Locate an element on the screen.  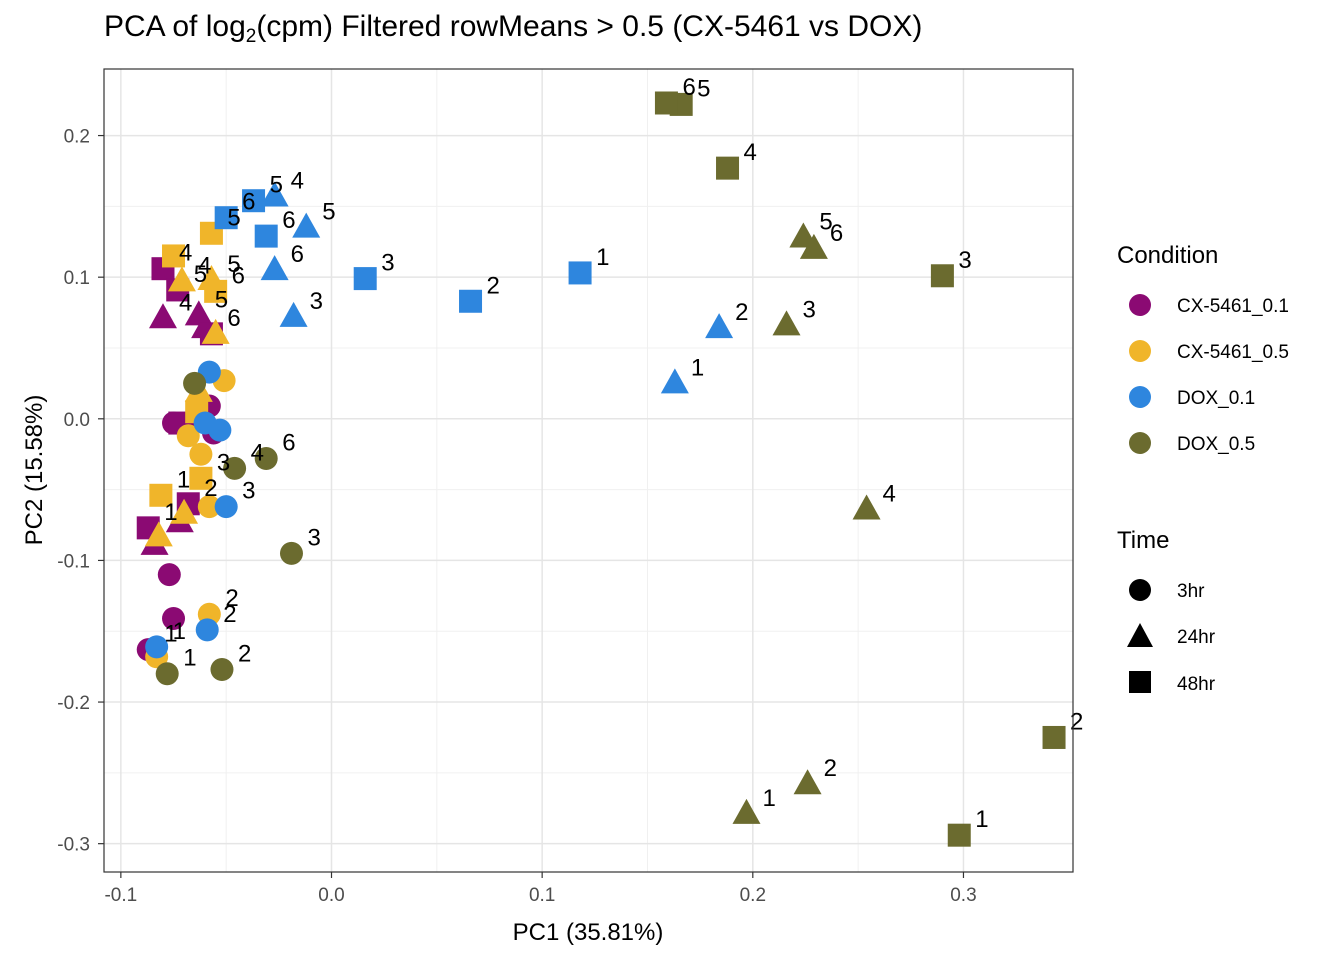
legend-label-48hr: 48hr is located at coordinates (1196, 684).